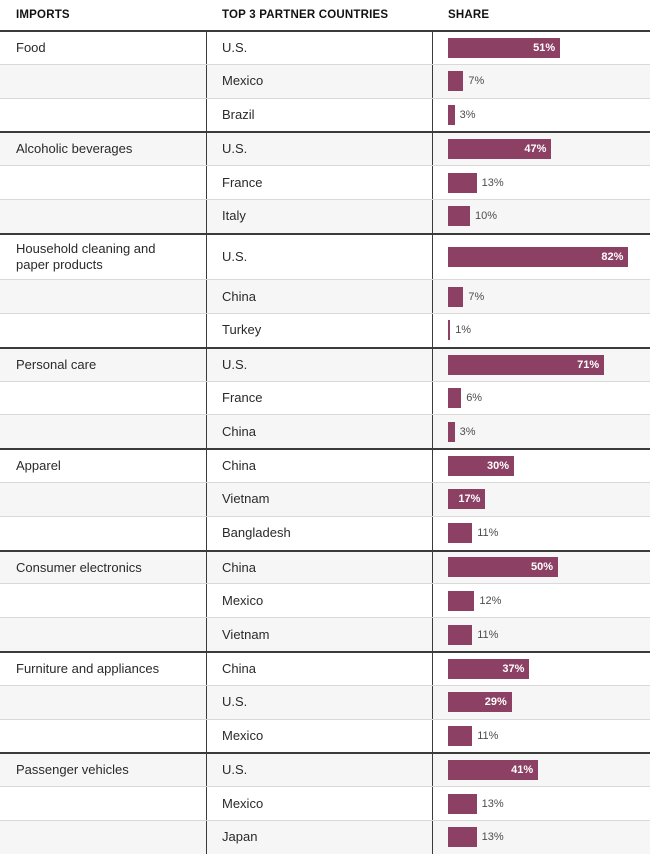 This screenshot has height=854, width=650. Describe the element at coordinates (588, 364) in the screenshot. I see `share-value-label: 71%` at that location.